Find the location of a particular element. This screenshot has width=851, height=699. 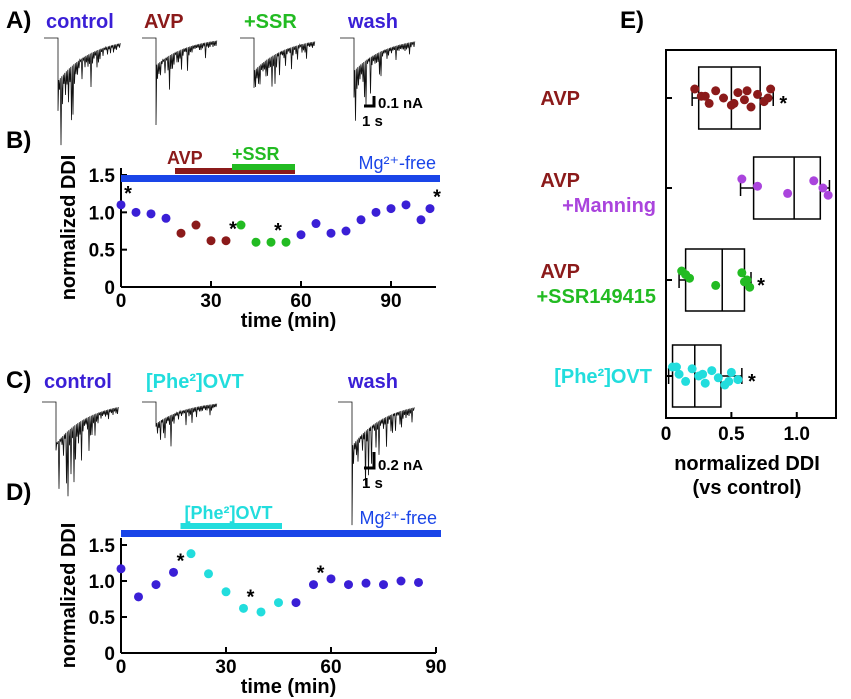

x-axis-label: time (min) is located at coordinates (289, 321).